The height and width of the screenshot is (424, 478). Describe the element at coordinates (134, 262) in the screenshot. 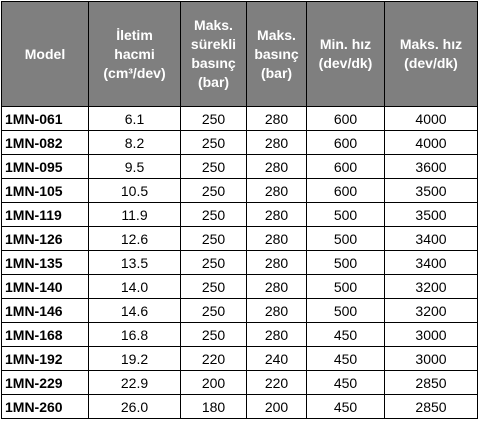

I see `value-cell: 13.5` at that location.